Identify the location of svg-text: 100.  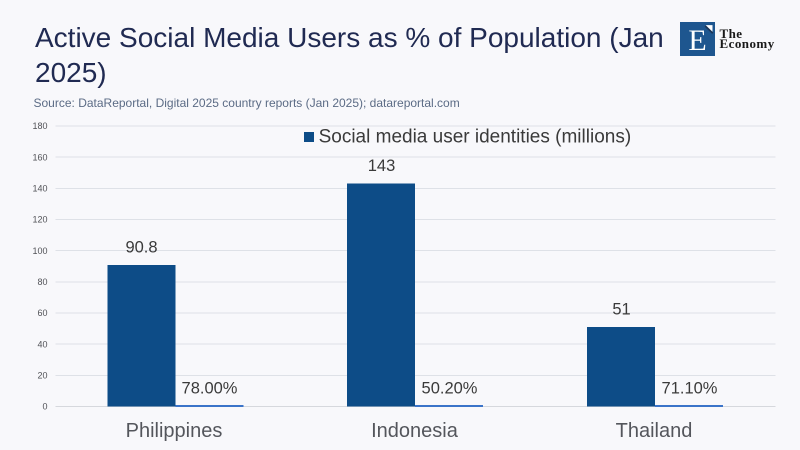
(39, 251).